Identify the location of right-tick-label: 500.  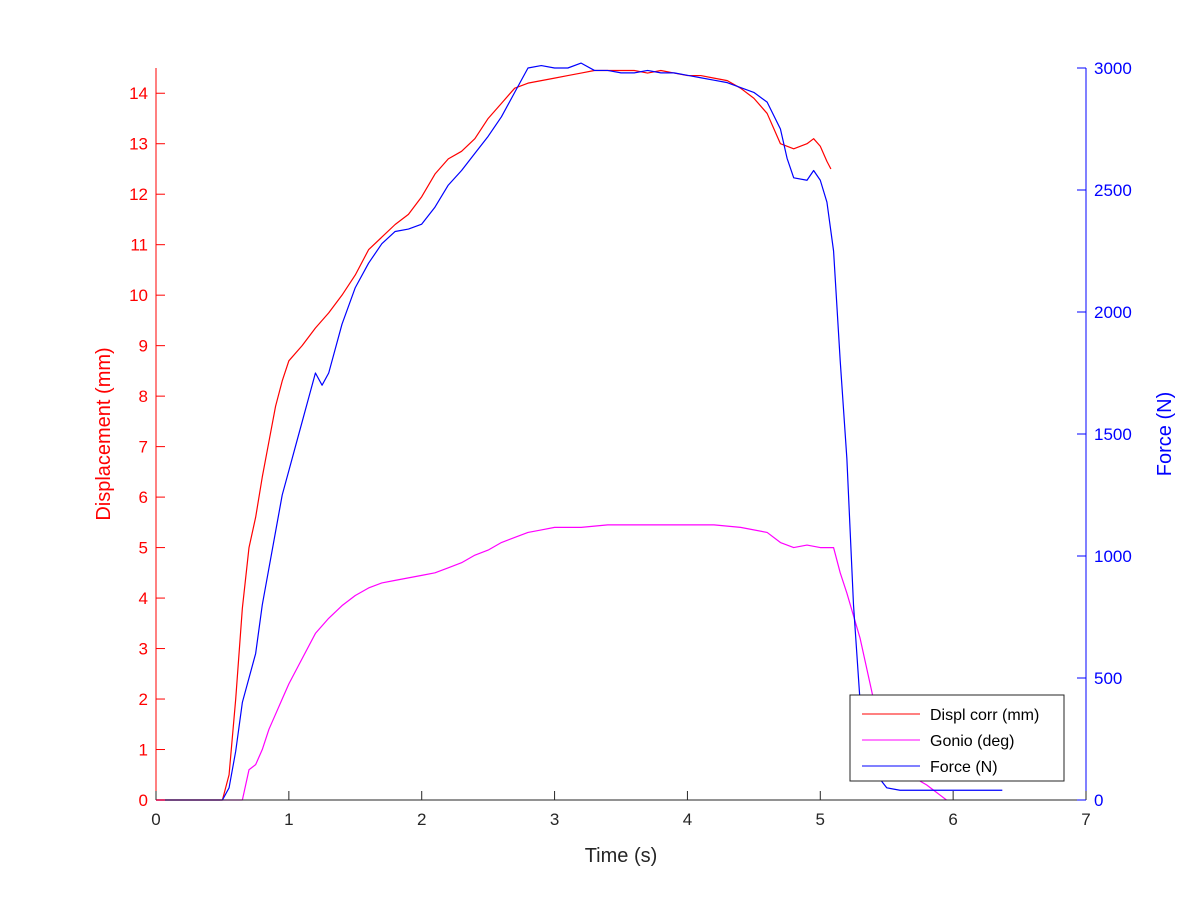
(1108, 678).